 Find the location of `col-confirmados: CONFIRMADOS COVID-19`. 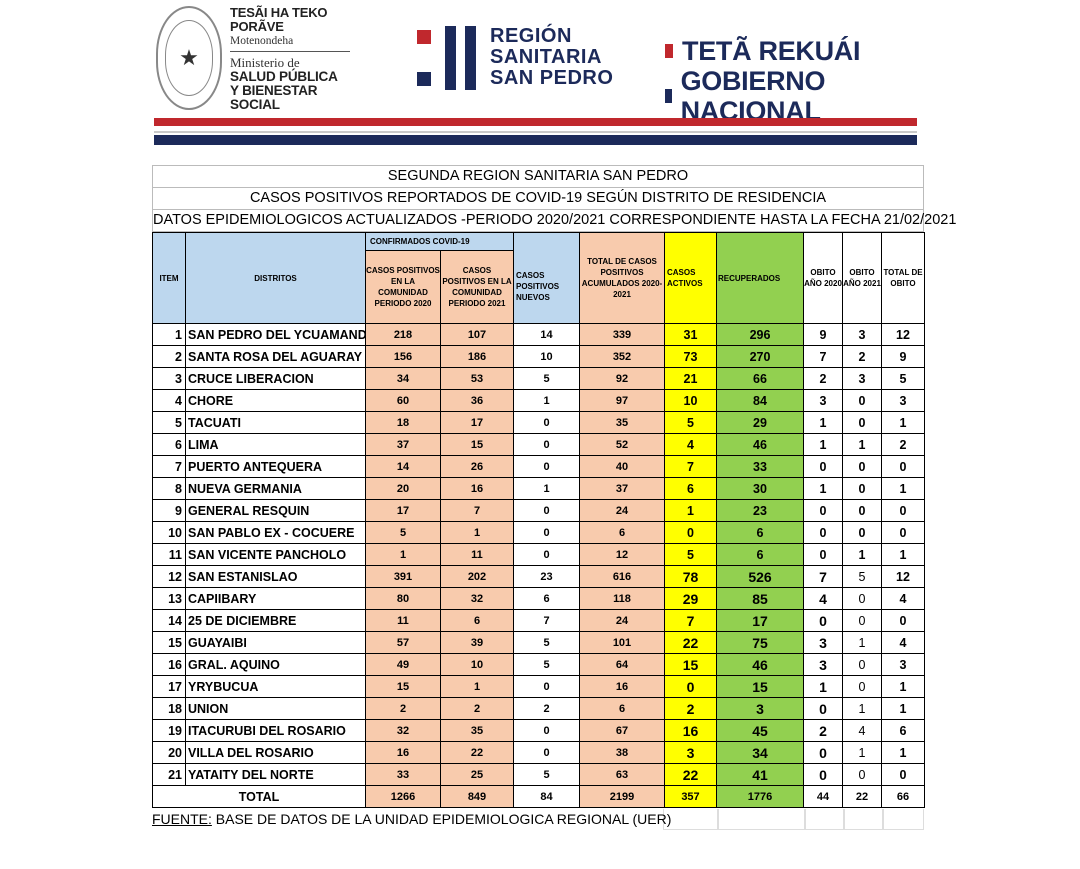

col-confirmados: CONFIRMADOS COVID-19 is located at coordinates (439, 241).